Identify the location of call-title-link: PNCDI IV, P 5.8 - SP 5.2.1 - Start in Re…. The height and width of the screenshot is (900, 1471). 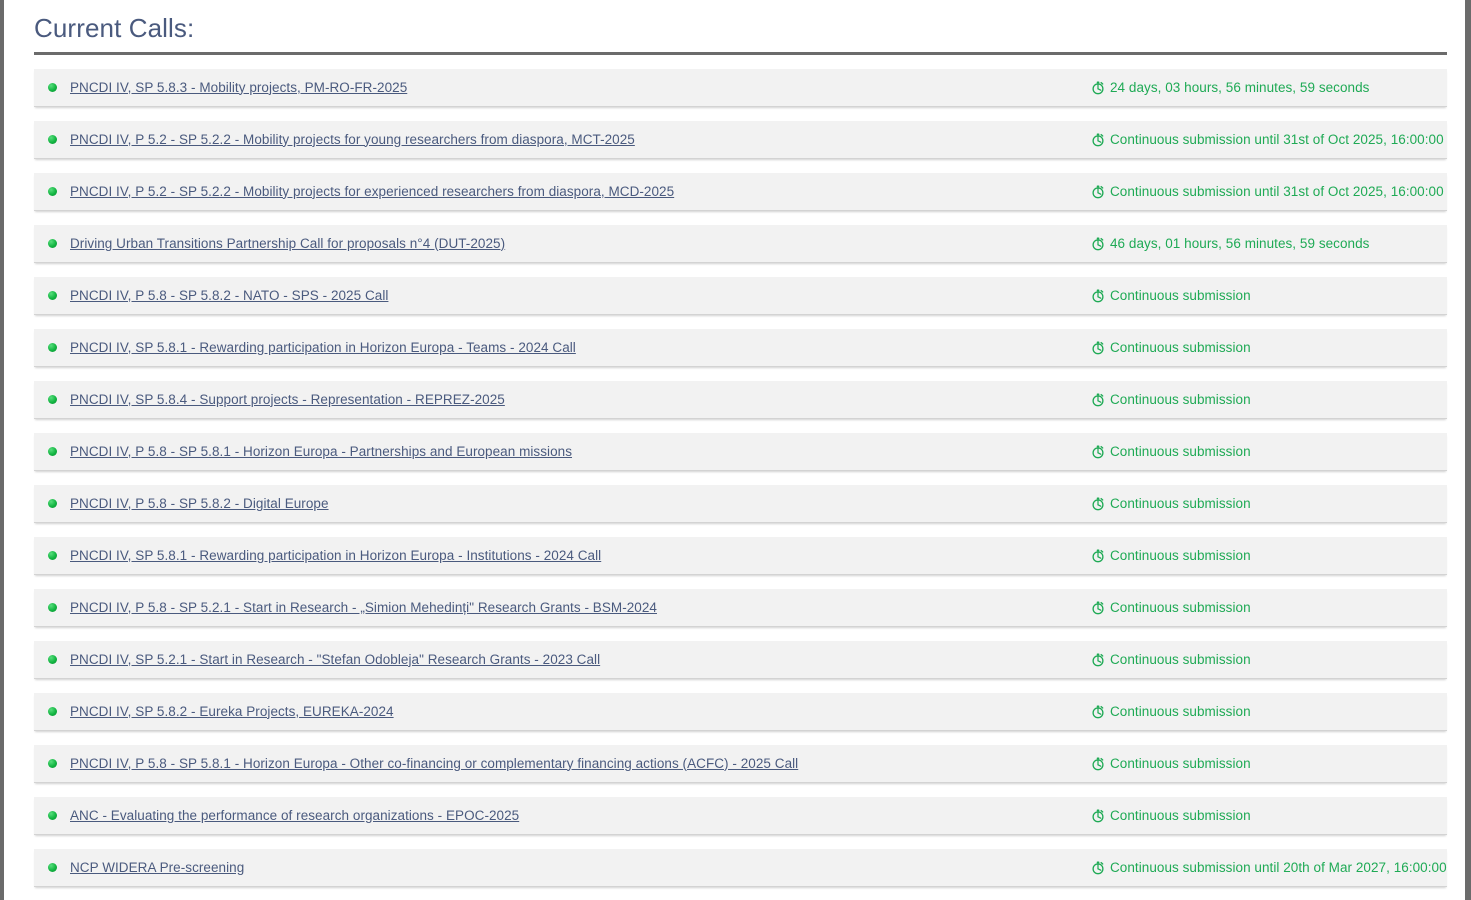
(363, 607).